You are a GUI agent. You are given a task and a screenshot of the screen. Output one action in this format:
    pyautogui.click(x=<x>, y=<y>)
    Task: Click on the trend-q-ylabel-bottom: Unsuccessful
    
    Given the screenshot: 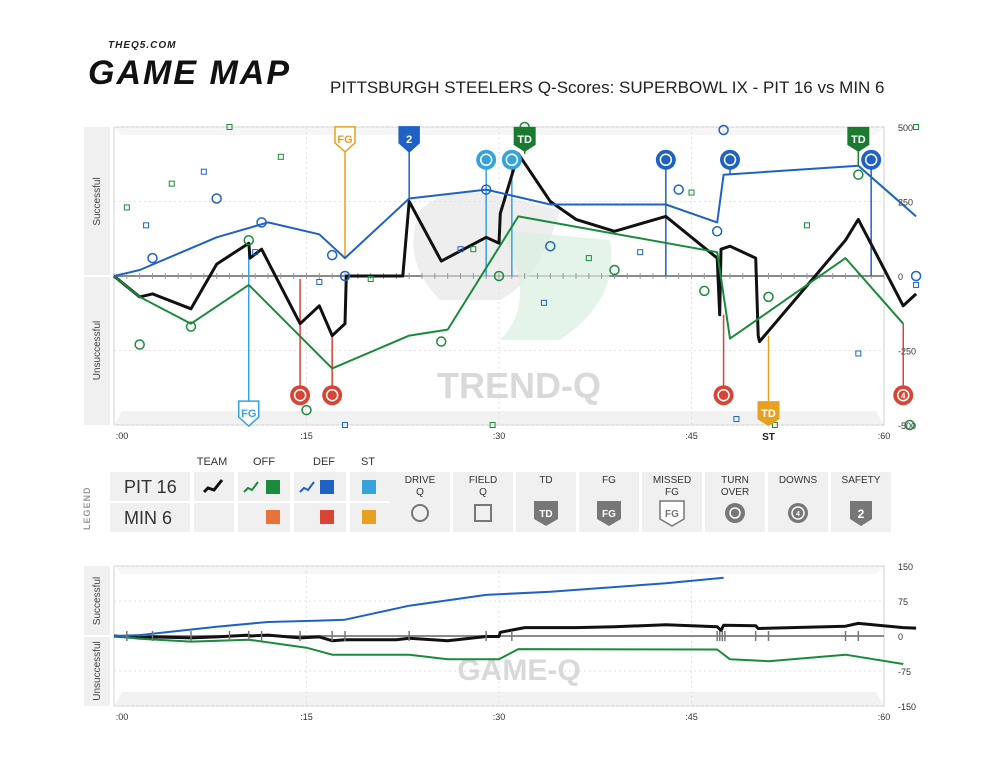 What is the action you would take?
    pyautogui.click(x=97, y=350)
    